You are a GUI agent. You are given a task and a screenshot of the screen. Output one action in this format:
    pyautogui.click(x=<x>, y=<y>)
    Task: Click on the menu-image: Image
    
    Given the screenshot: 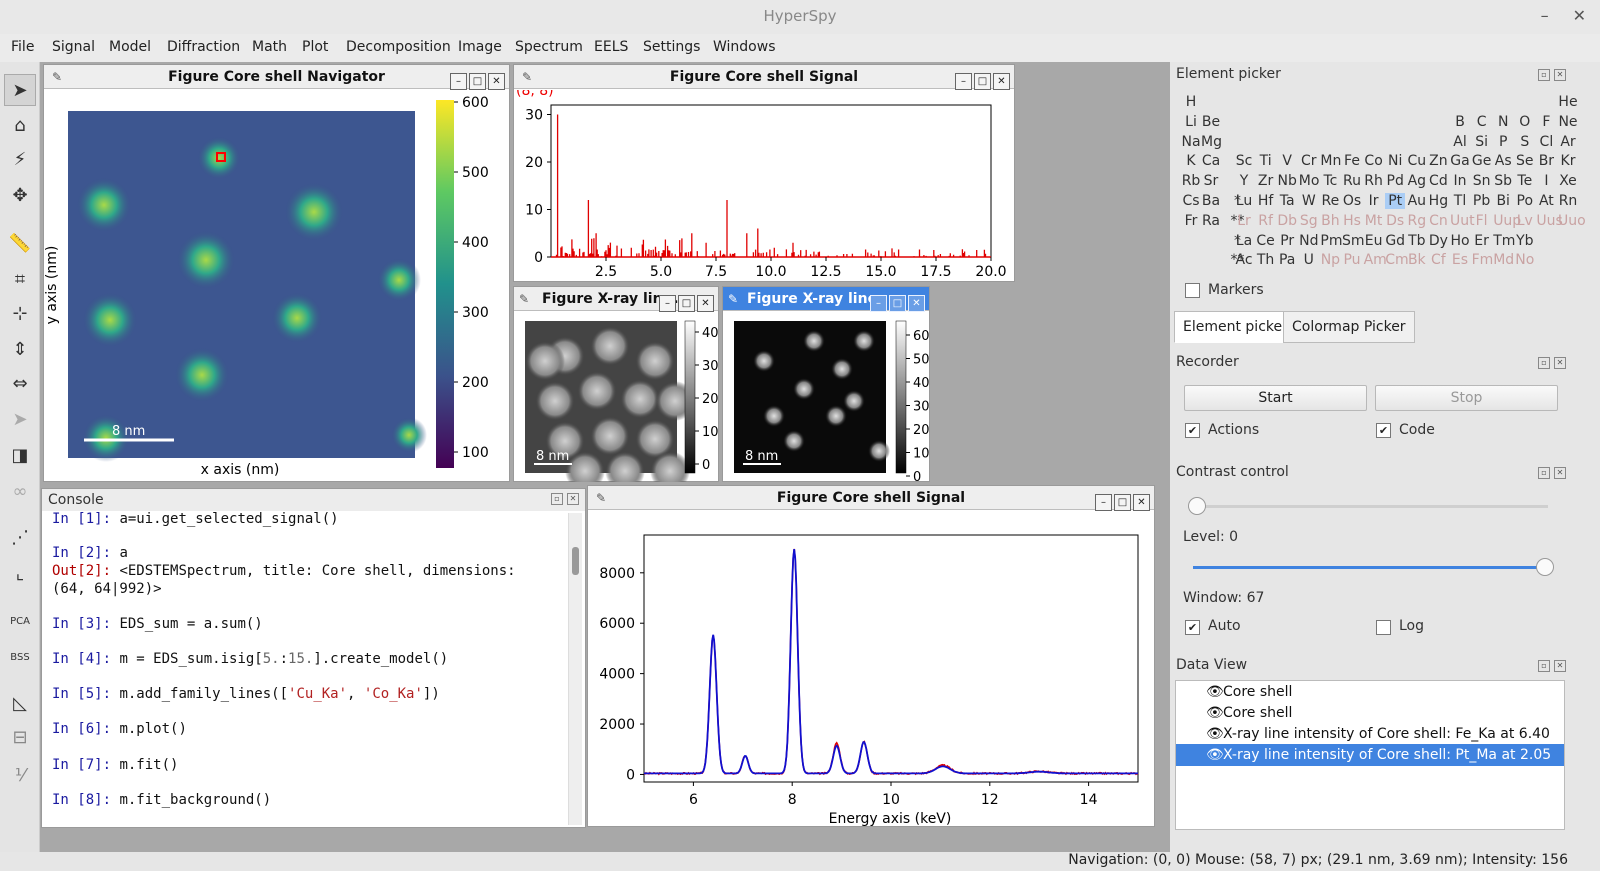 What is the action you would take?
    pyautogui.click(x=480, y=47)
    